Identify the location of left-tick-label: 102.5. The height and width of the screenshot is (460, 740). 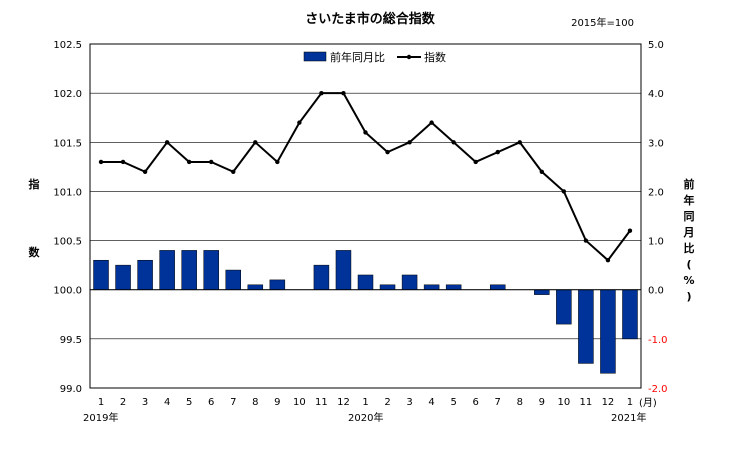
(67, 45).